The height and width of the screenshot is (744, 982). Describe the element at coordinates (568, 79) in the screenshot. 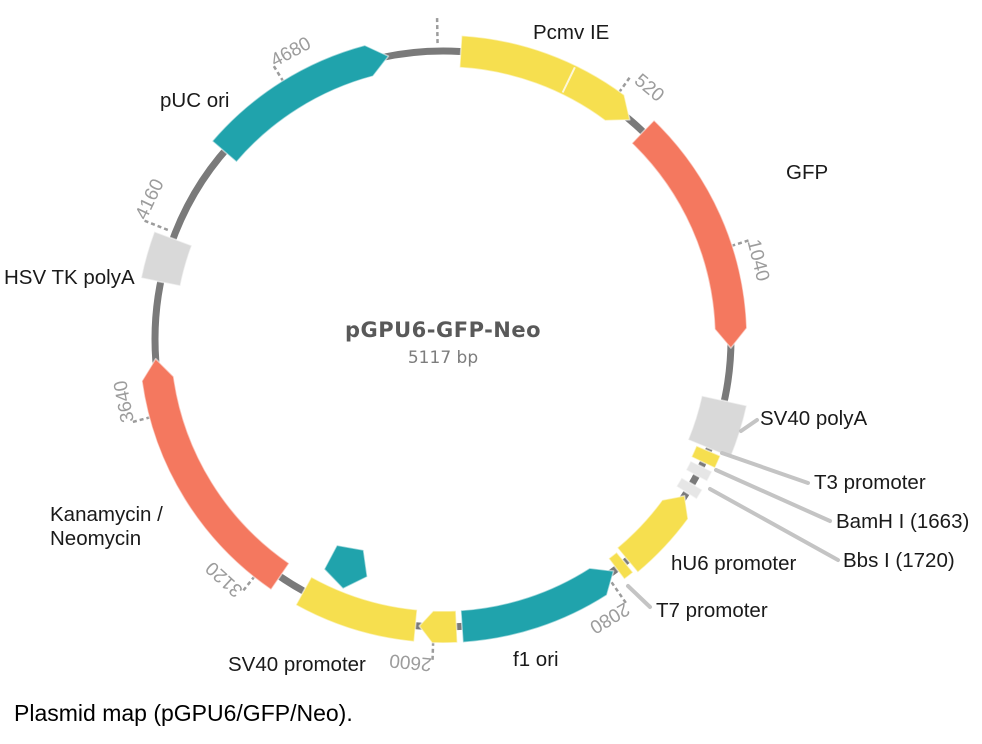

I see `feature-divider-pcmv-ie` at that location.